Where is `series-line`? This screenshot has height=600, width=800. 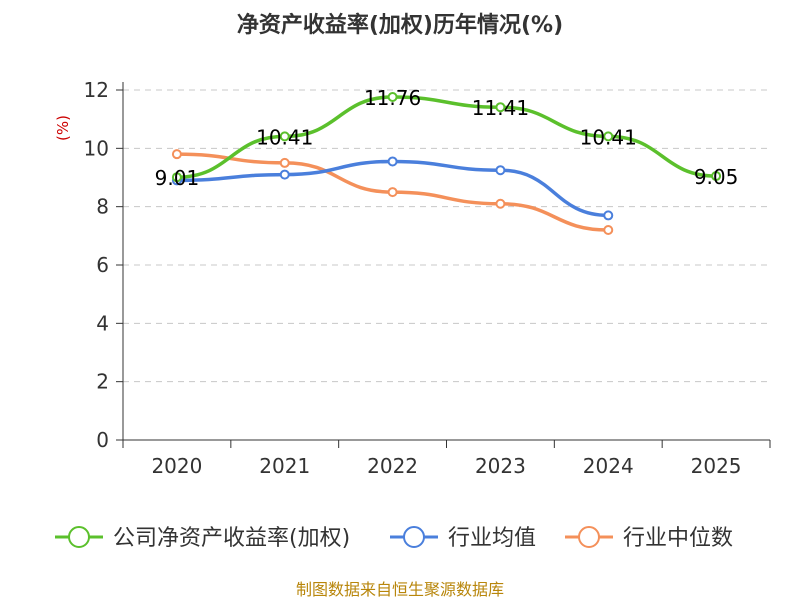 series-line is located at coordinates (446, 137).